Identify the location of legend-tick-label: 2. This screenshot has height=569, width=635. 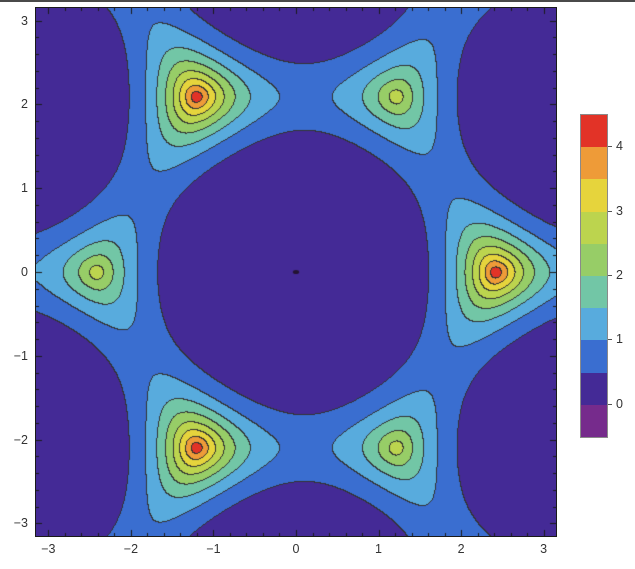
(619, 275).